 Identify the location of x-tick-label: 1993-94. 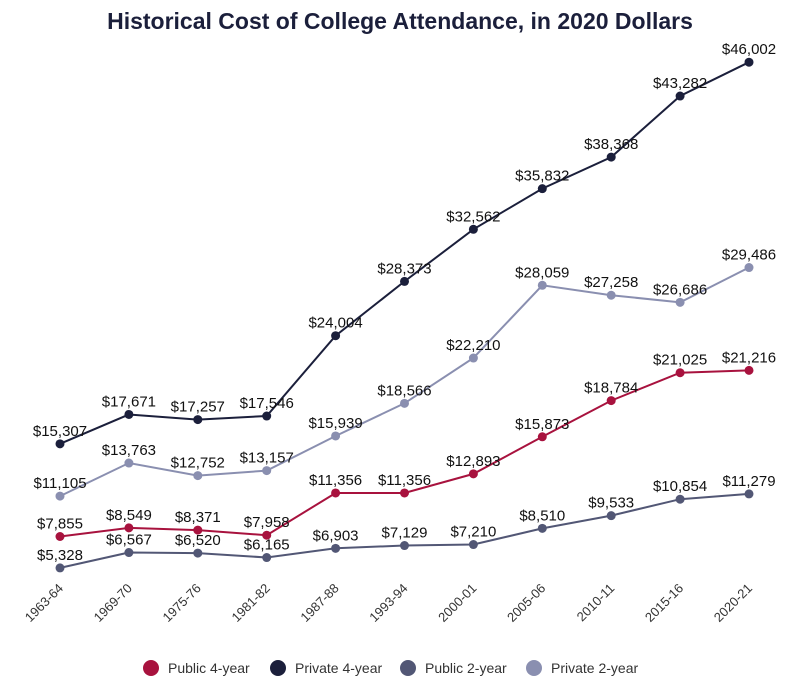
(388, 603).